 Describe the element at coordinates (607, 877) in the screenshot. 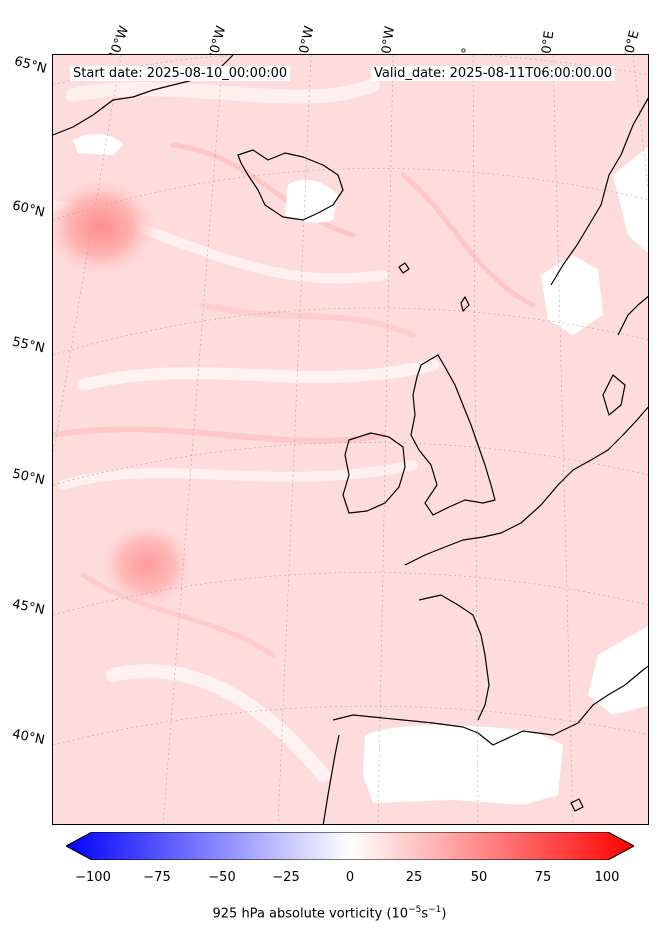

I see `colorbar-tick-100: 100` at that location.